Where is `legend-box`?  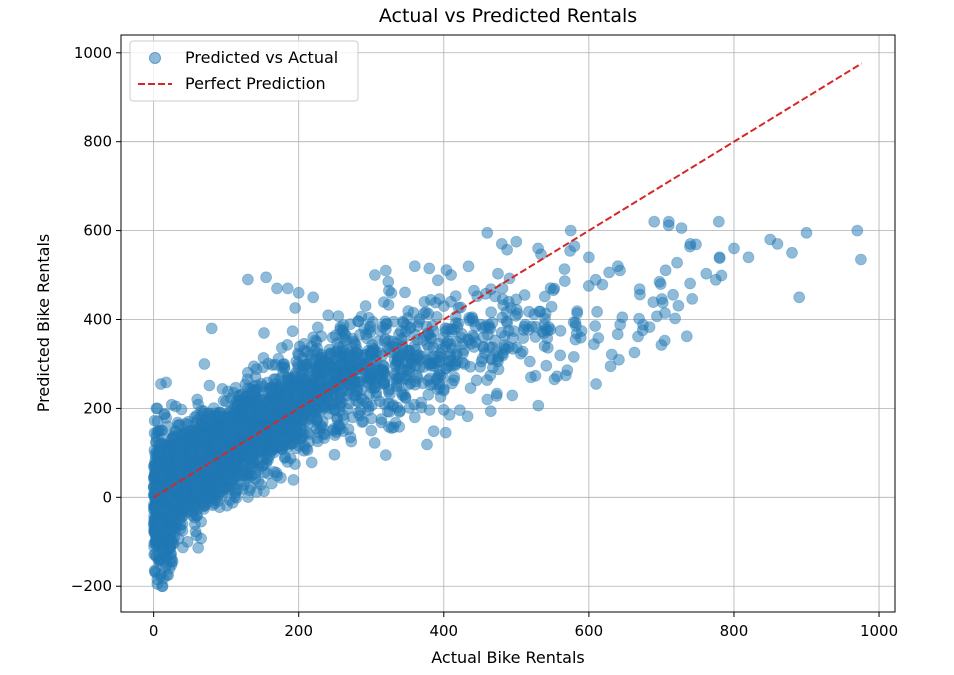 legend-box is located at coordinates (244, 71).